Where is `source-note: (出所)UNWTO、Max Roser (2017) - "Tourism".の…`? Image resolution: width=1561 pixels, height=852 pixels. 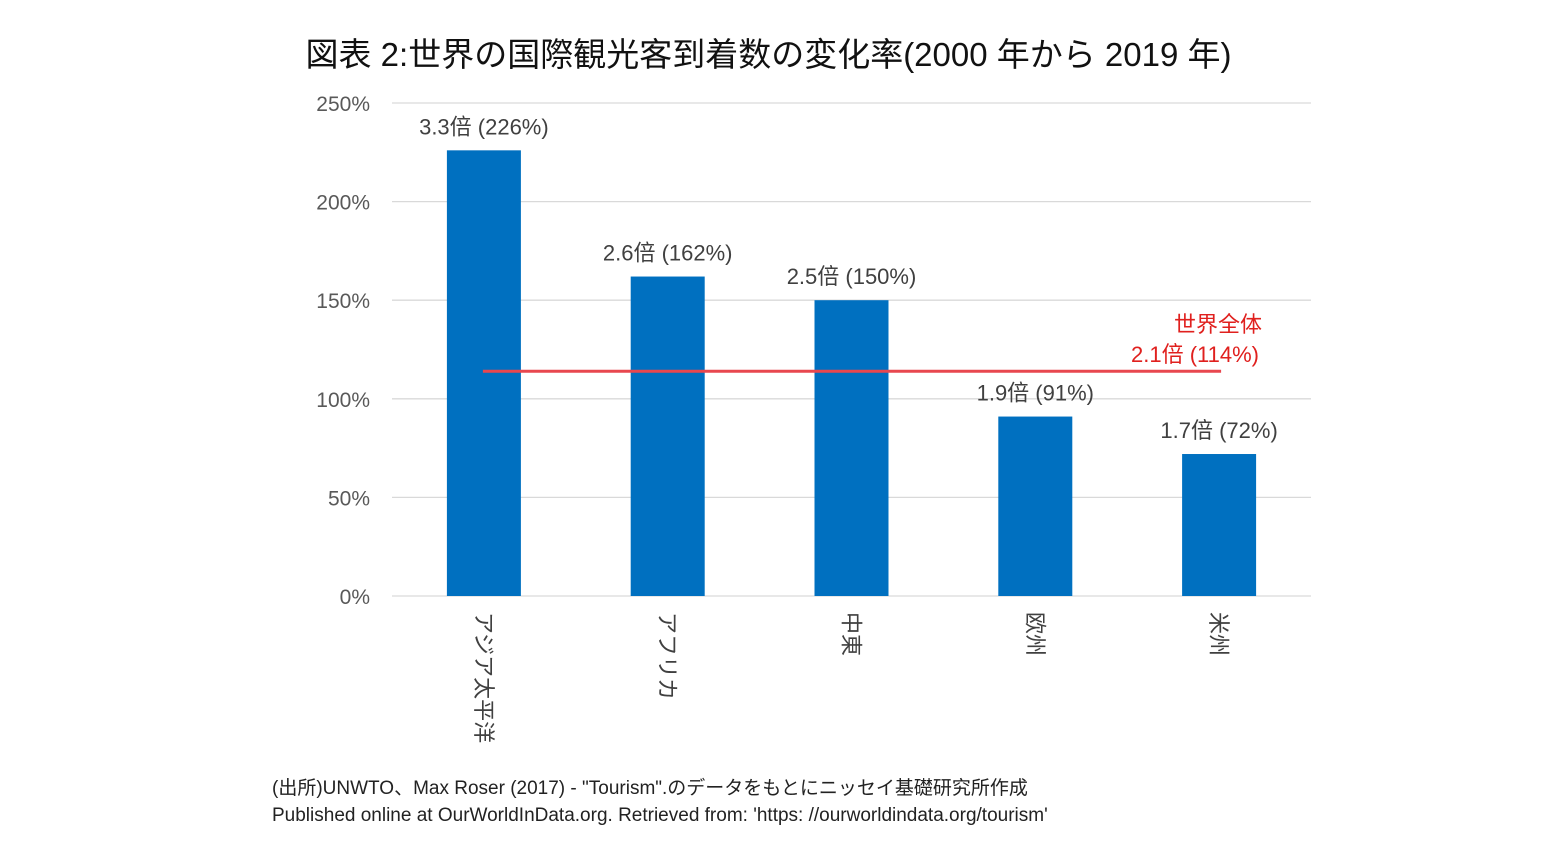
source-note: (出所)UNWTO、Max Roser (2017) - "Tourism".の… is located at coordinates (650, 788).